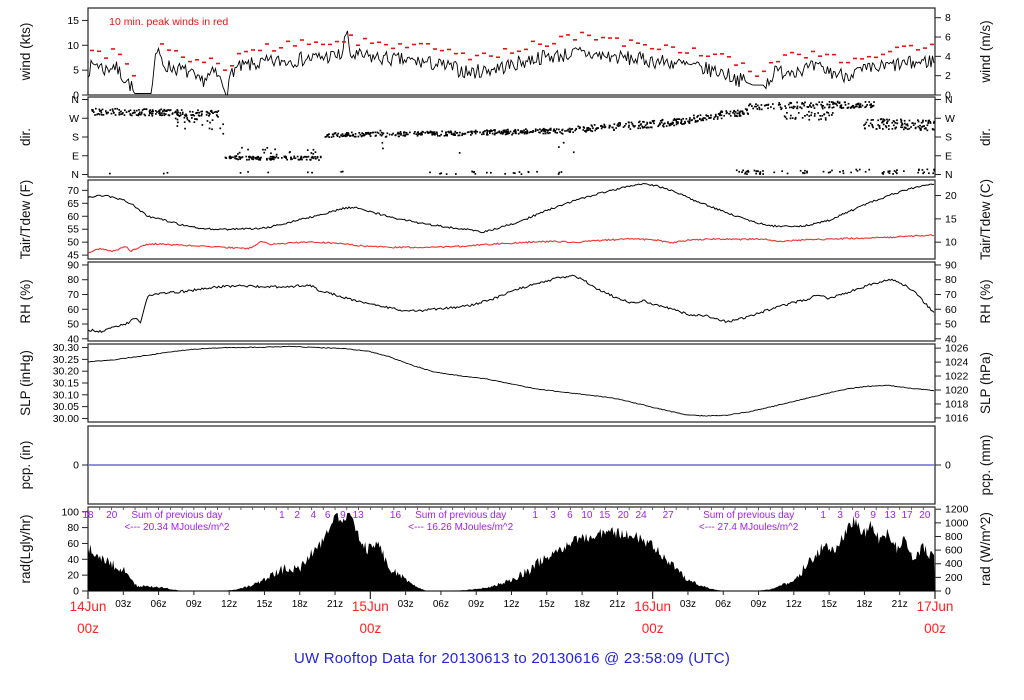 The image size is (1024, 700). I want to click on sea-level-pressure-line, so click(511, 381).